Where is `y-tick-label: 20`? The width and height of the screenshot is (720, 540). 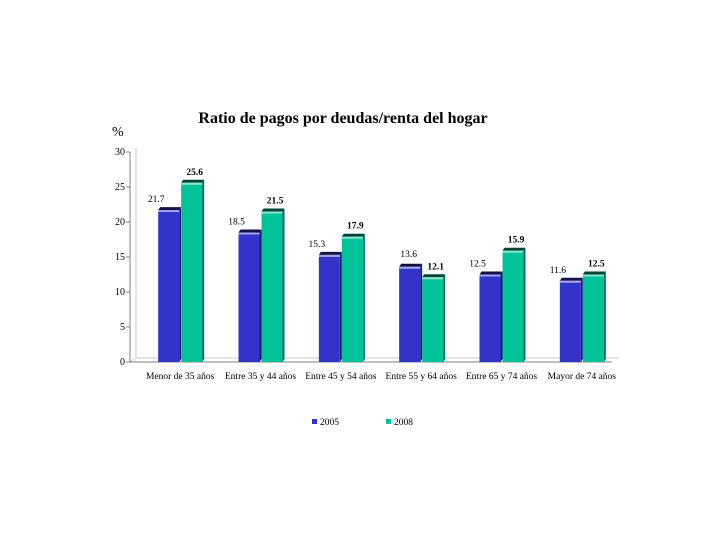 y-tick-label: 20 is located at coordinates (120, 222).